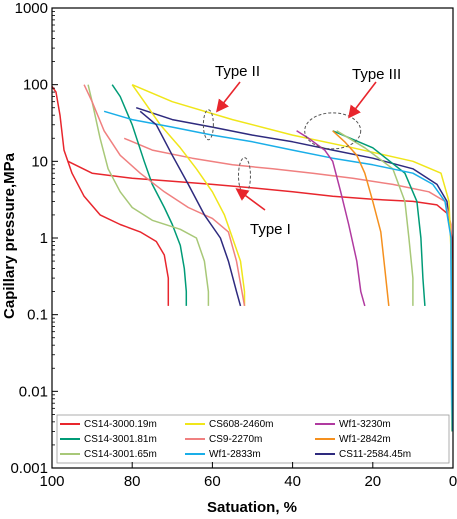  I want to click on legend-label: CS9-2270m, so click(235, 439).